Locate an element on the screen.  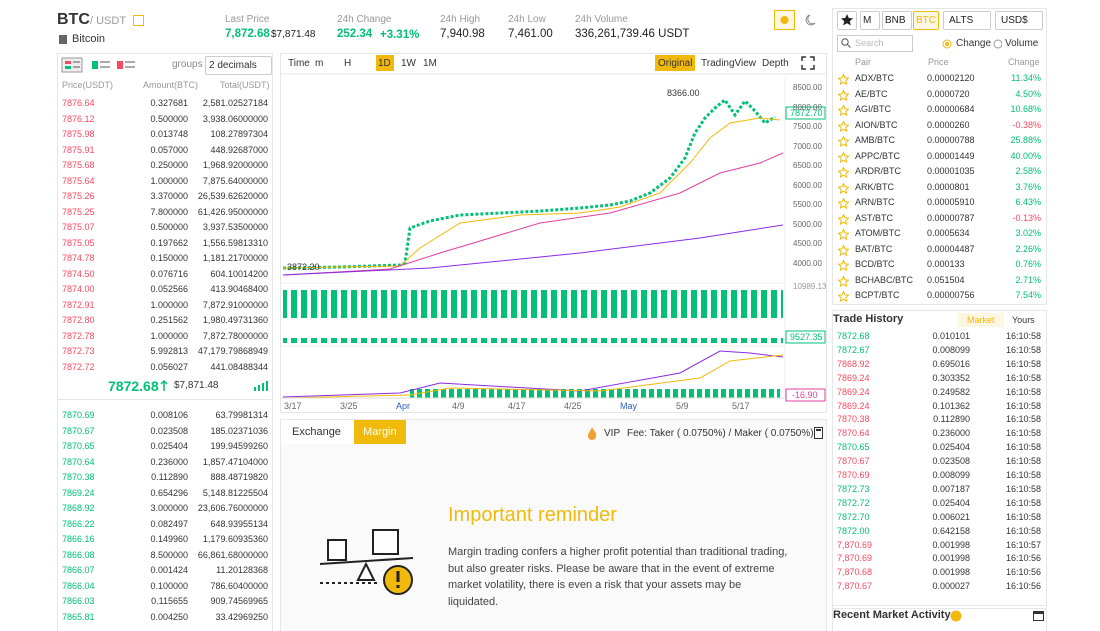
sort-option: Change is located at coordinates (974, 43).